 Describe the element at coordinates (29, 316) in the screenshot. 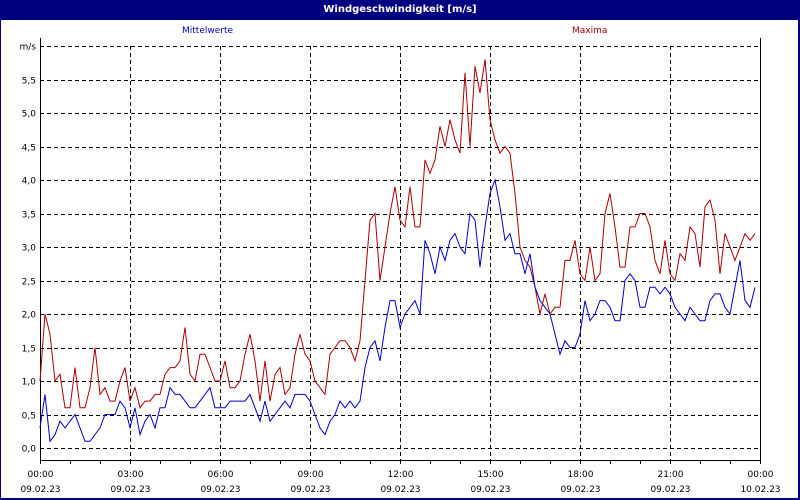

I see `y-tick-label: 2,0` at that location.